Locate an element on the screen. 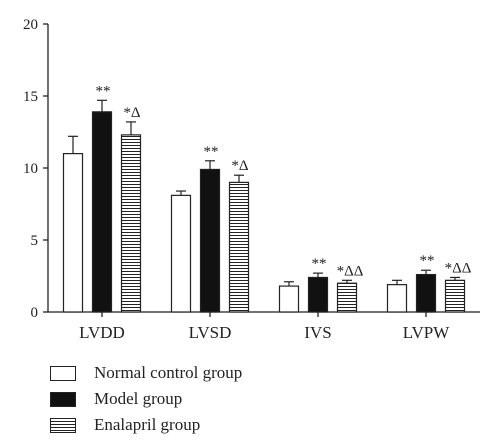 The image size is (500, 446). y-tick-label: 10 is located at coordinates (30, 169).